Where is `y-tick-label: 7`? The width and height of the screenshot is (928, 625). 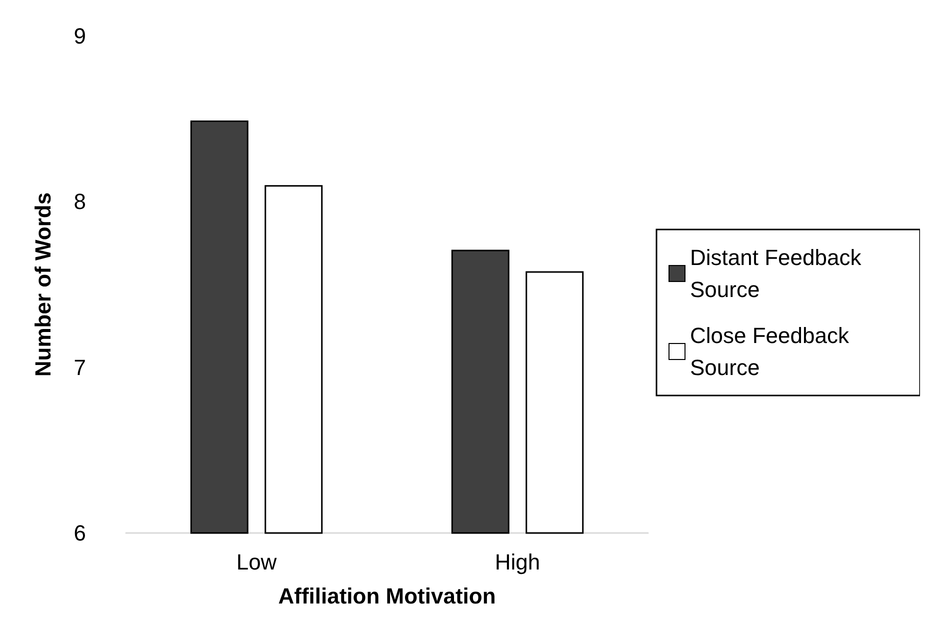 y-tick-label: 7 is located at coordinates (80, 367).